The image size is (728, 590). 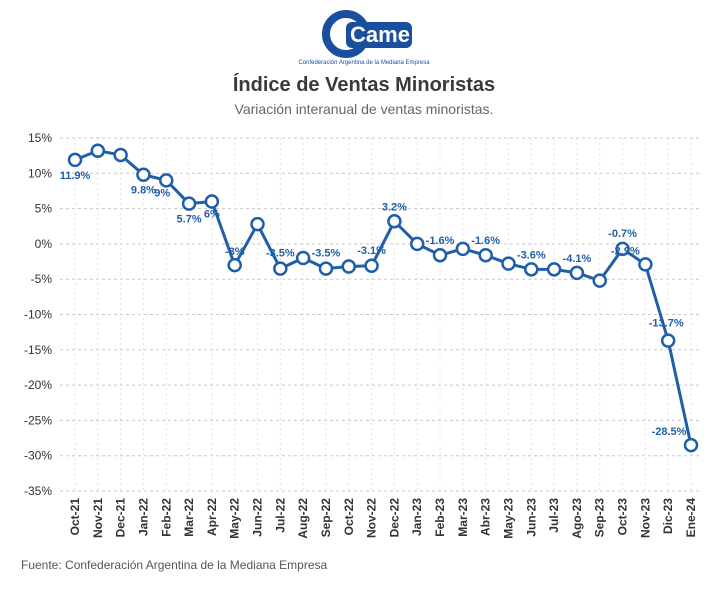 I want to click on y-tick-label: 5%, so click(x=44, y=209).